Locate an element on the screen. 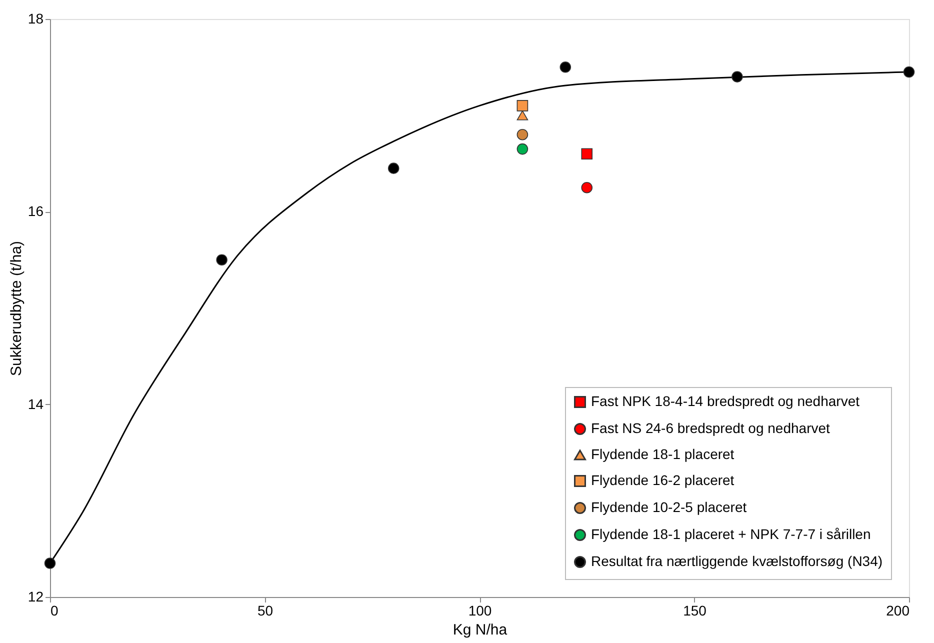 The width and height of the screenshot is (934, 643). legend-label: Fast NS 24-6 bredspredt og nedharvet is located at coordinates (710, 428).